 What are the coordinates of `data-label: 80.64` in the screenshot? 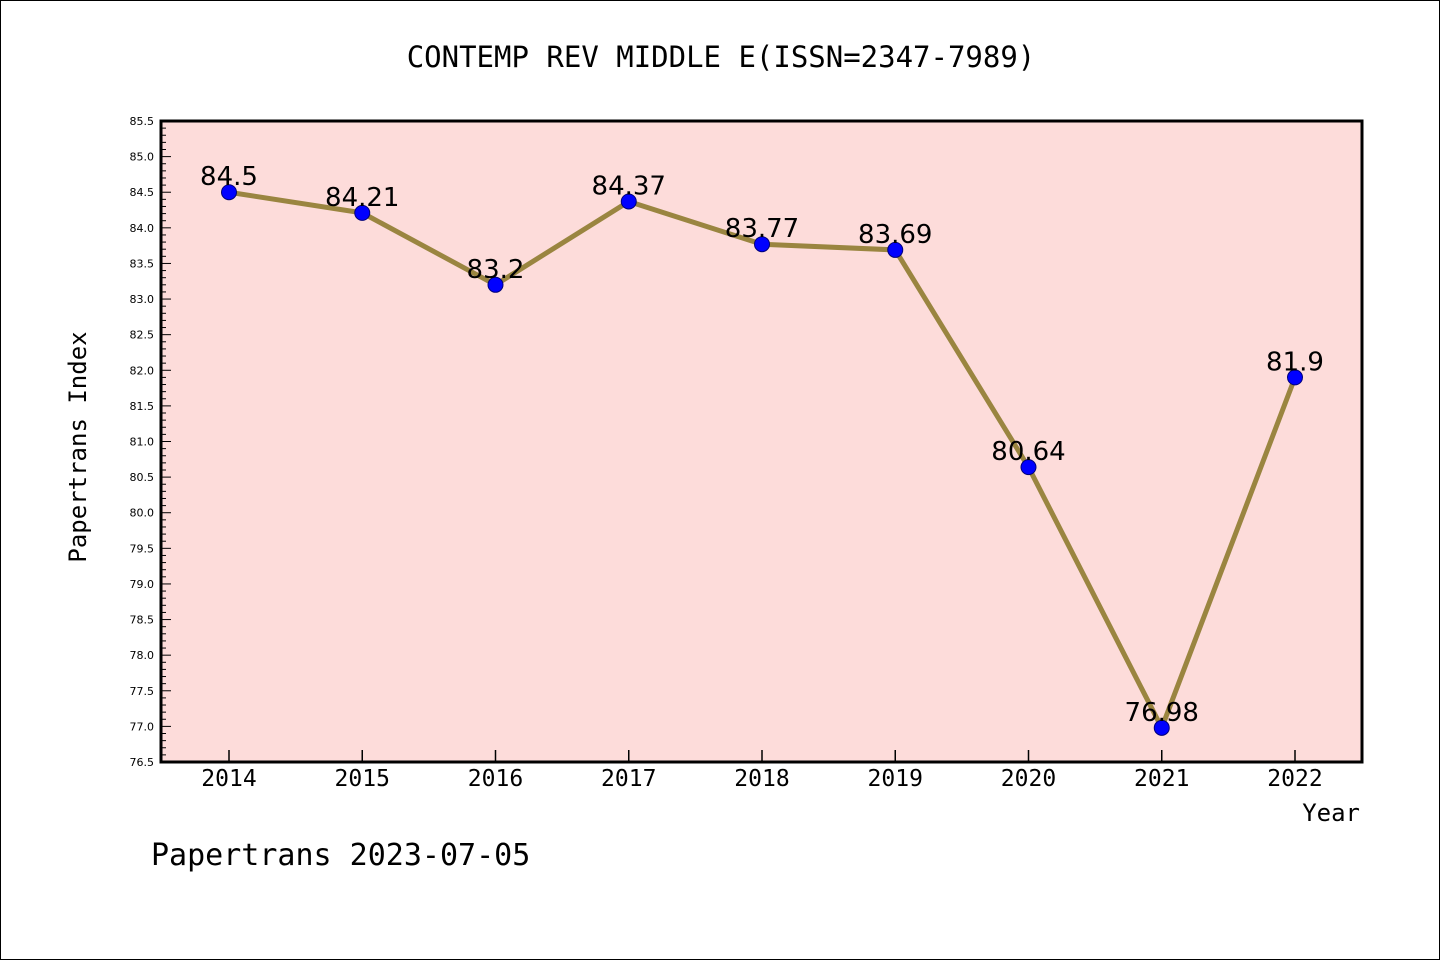 It's located at (1028, 452).